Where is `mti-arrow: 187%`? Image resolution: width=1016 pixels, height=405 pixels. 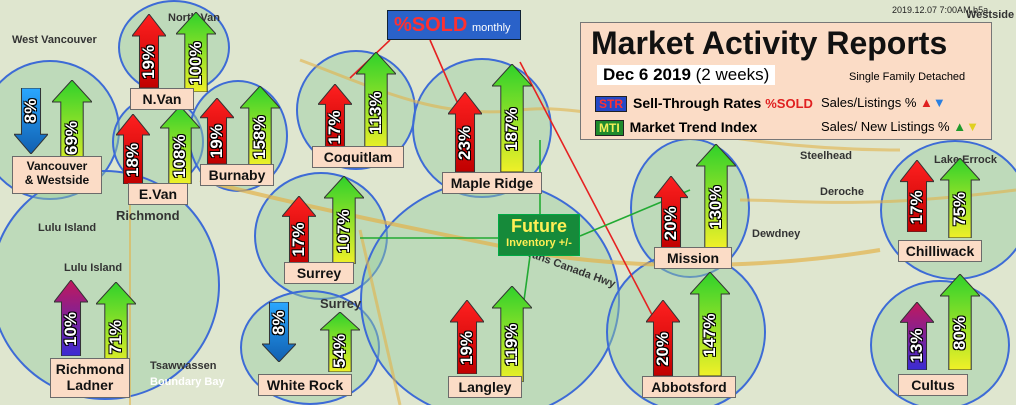
mti-arrow: 187% is located at coordinates (512, 118).